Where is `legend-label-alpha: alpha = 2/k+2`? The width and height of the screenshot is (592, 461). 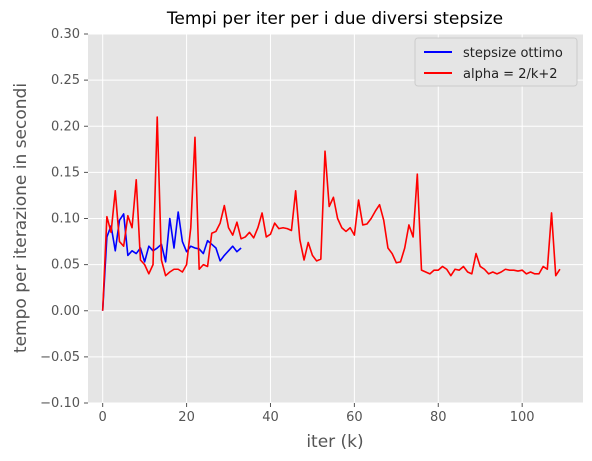 legend-label-alpha: alpha = 2/k+2 is located at coordinates (510, 74).